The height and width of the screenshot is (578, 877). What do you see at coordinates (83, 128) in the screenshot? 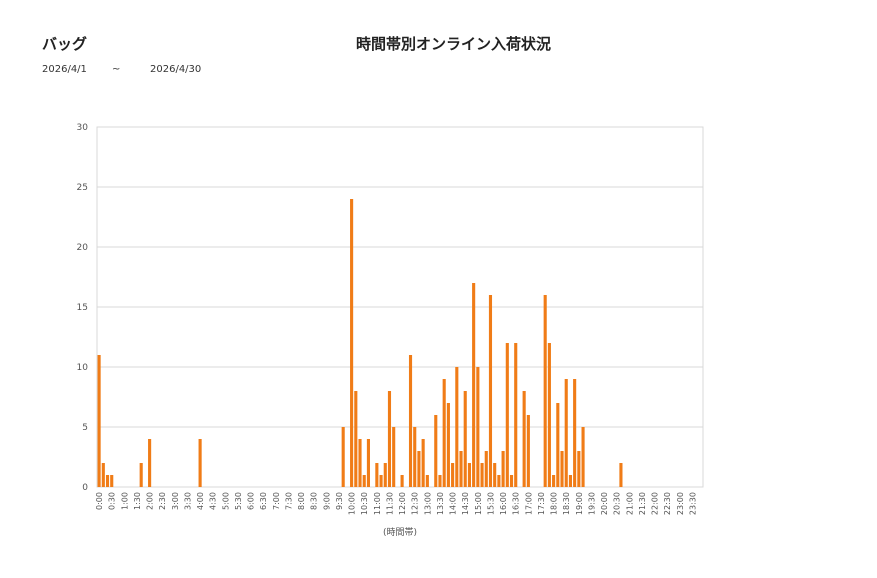
I see `y-tick-label: 30` at bounding box center [83, 128].